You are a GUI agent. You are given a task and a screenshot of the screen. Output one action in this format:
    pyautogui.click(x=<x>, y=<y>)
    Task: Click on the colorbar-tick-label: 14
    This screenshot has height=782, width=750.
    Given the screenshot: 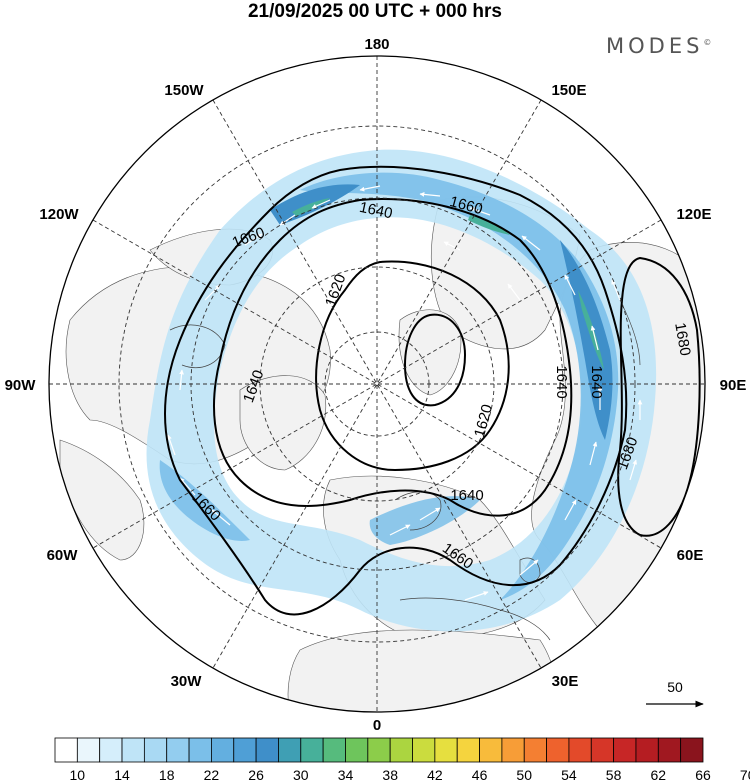 What is the action you would take?
    pyautogui.click(x=122, y=774)
    